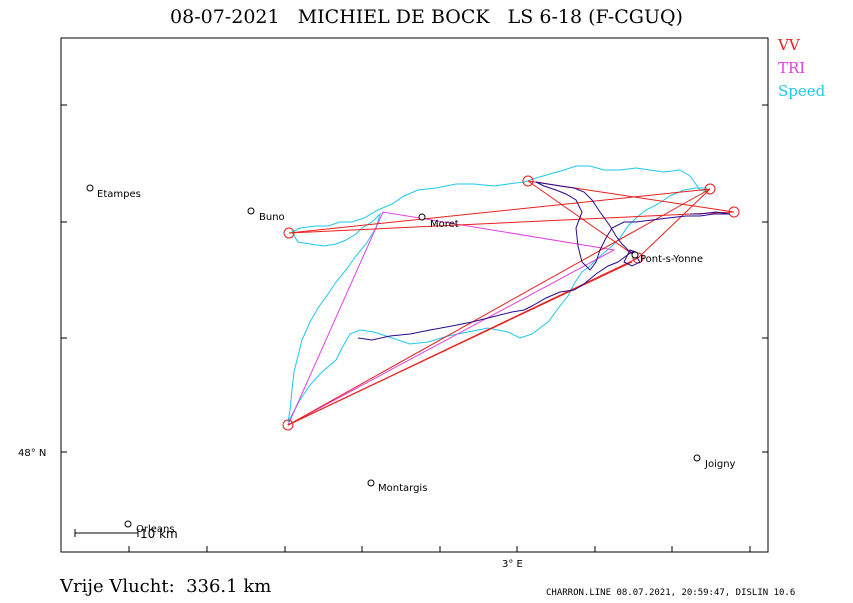 This screenshot has height=603, width=853. Describe the element at coordinates (792, 68) in the screenshot. I see `legend-tri: TRI` at that location.